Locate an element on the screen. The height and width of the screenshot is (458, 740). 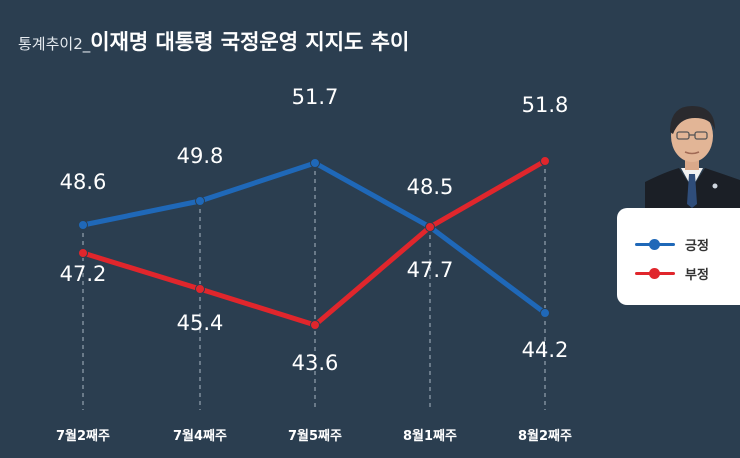
data-label: 43.6 is located at coordinates (315, 363).